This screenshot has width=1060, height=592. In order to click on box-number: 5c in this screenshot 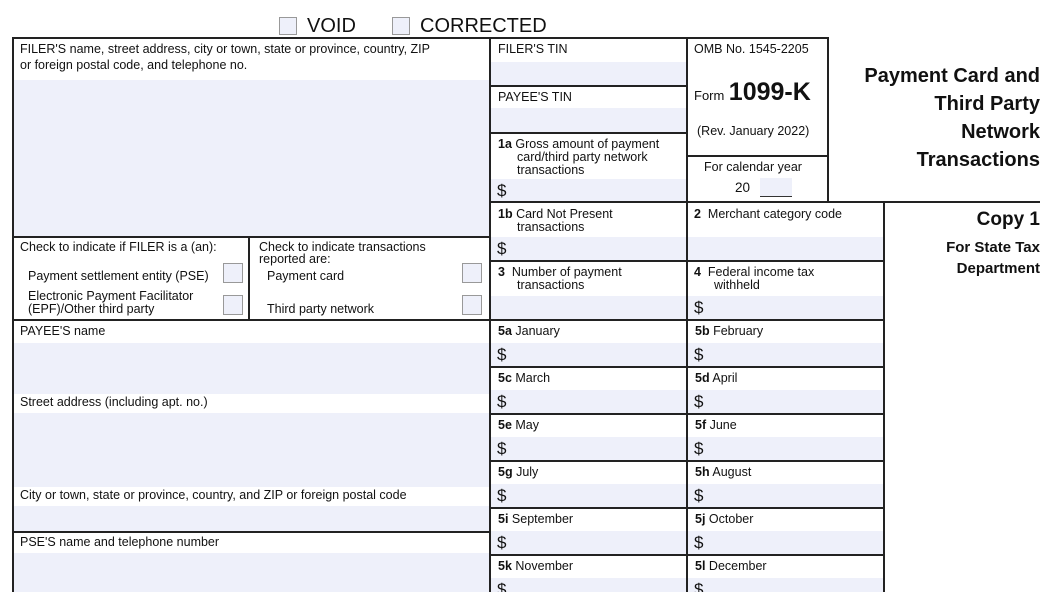, I will do `click(505, 378)`.